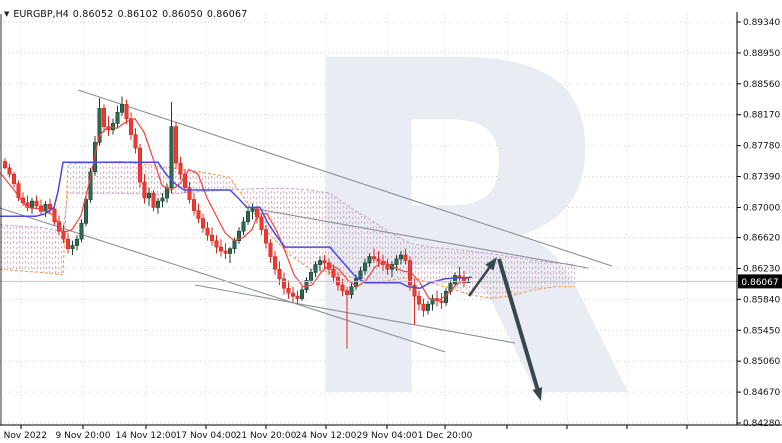  I want to click on ohlc-low-value: 0.86050, so click(182, 14).